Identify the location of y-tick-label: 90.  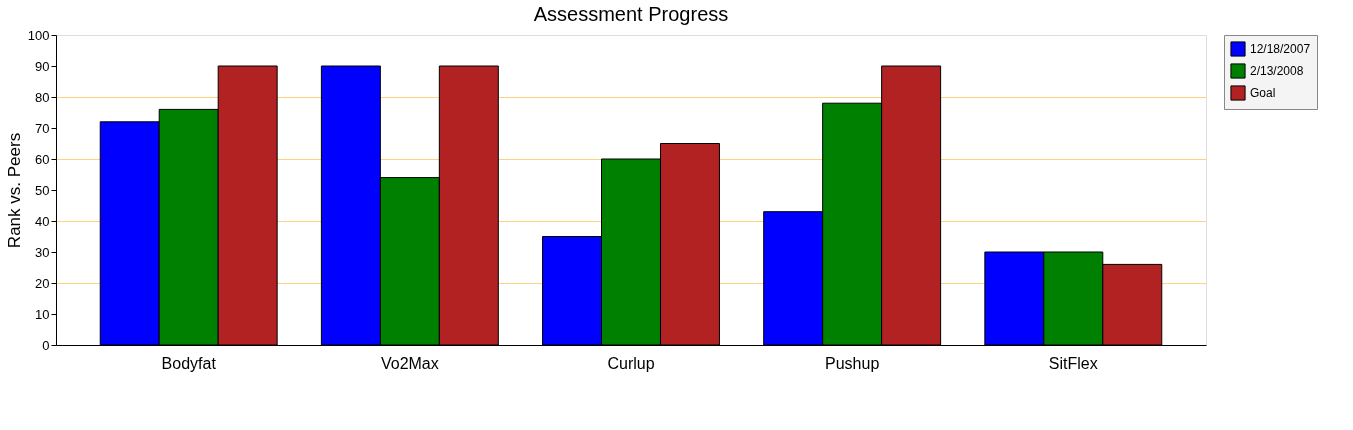
(42, 66).